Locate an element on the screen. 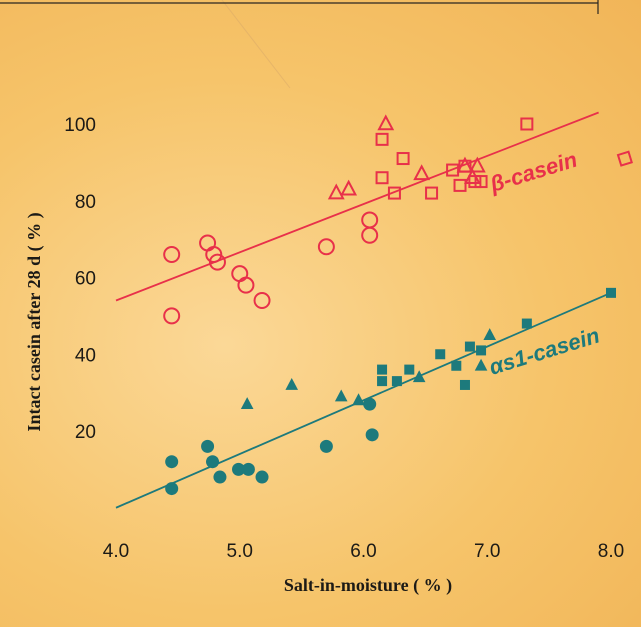 The height and width of the screenshot is (627, 641). y-tick-label: 20 is located at coordinates (85, 432).